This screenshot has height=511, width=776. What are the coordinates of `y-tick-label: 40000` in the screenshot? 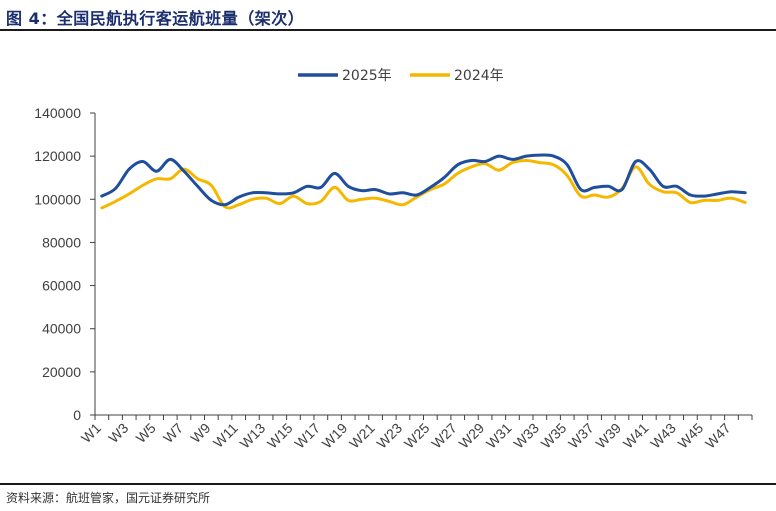 It's located at (61, 329).